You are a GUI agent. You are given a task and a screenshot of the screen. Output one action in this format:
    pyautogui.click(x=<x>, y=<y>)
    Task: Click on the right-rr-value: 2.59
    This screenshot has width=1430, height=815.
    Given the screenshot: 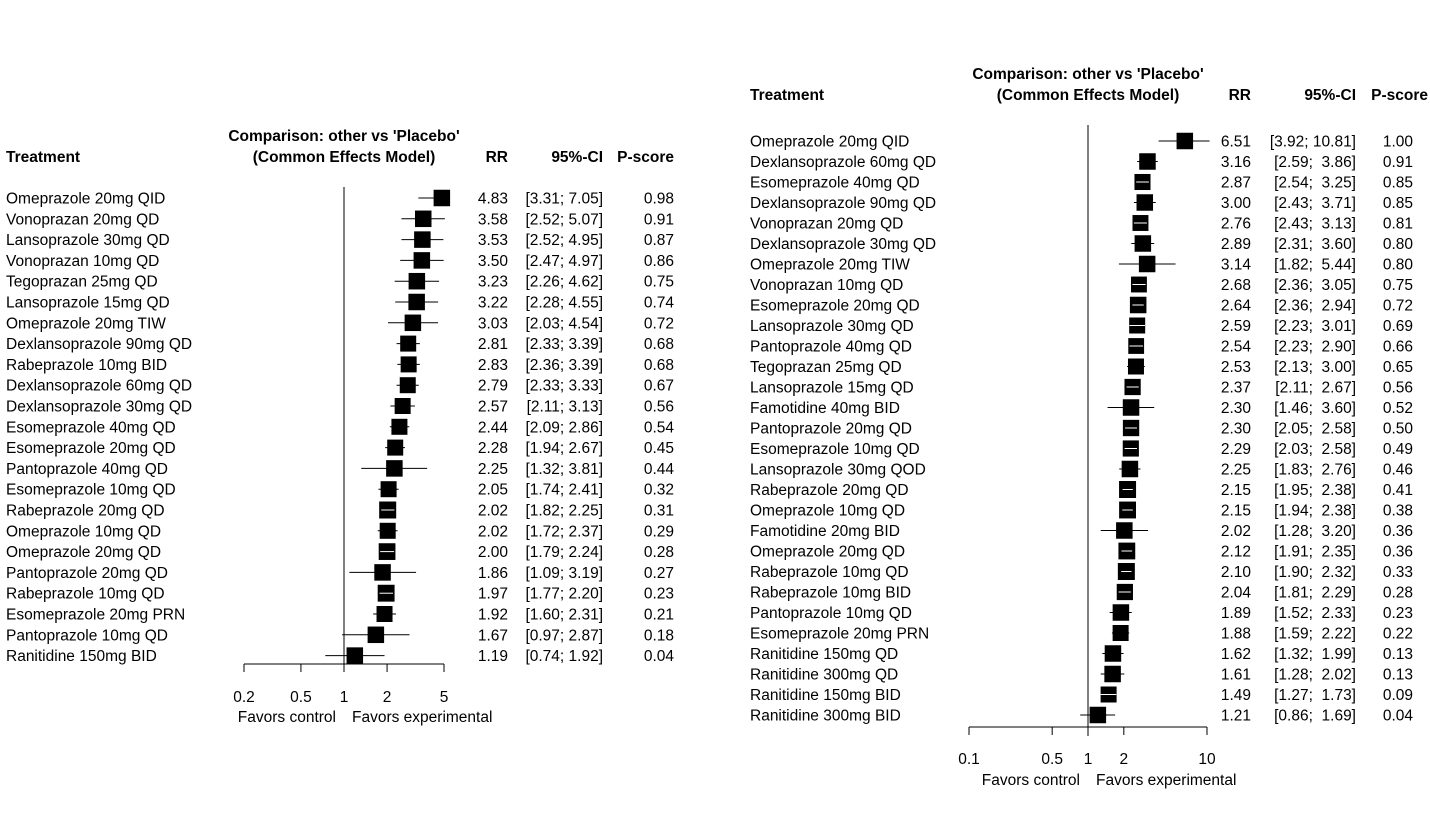 What is the action you would take?
    pyautogui.click(x=1236, y=326)
    